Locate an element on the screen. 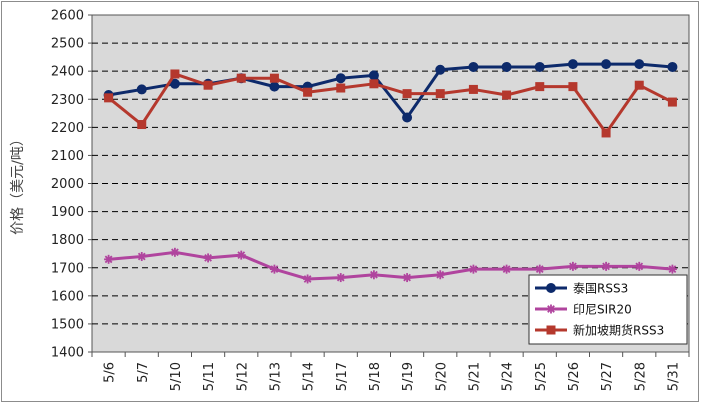 The image size is (702, 405). y-tick-label: 1700 is located at coordinates (67, 268).